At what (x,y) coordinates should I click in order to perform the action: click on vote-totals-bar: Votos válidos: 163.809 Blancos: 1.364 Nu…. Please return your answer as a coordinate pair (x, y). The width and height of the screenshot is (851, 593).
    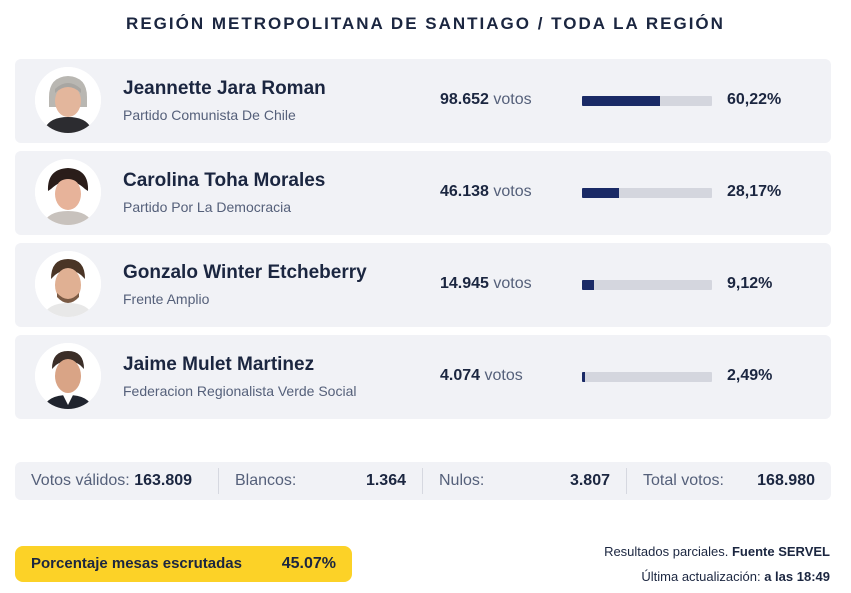
    Looking at the image, I should click on (423, 481).